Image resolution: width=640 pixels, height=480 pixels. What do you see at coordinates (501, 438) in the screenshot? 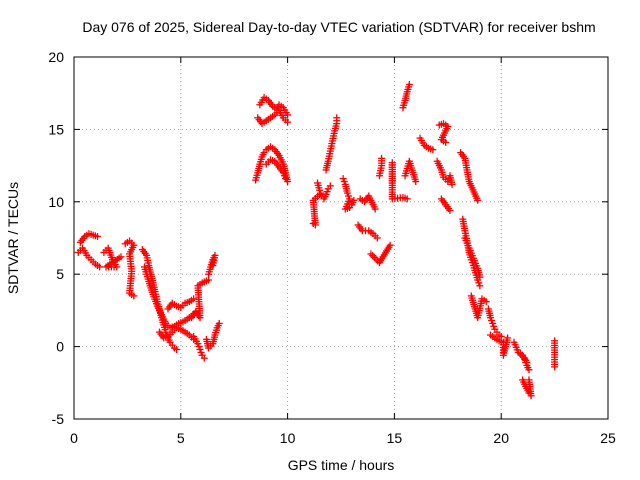
I see `x-tick-label: 20` at bounding box center [501, 438].